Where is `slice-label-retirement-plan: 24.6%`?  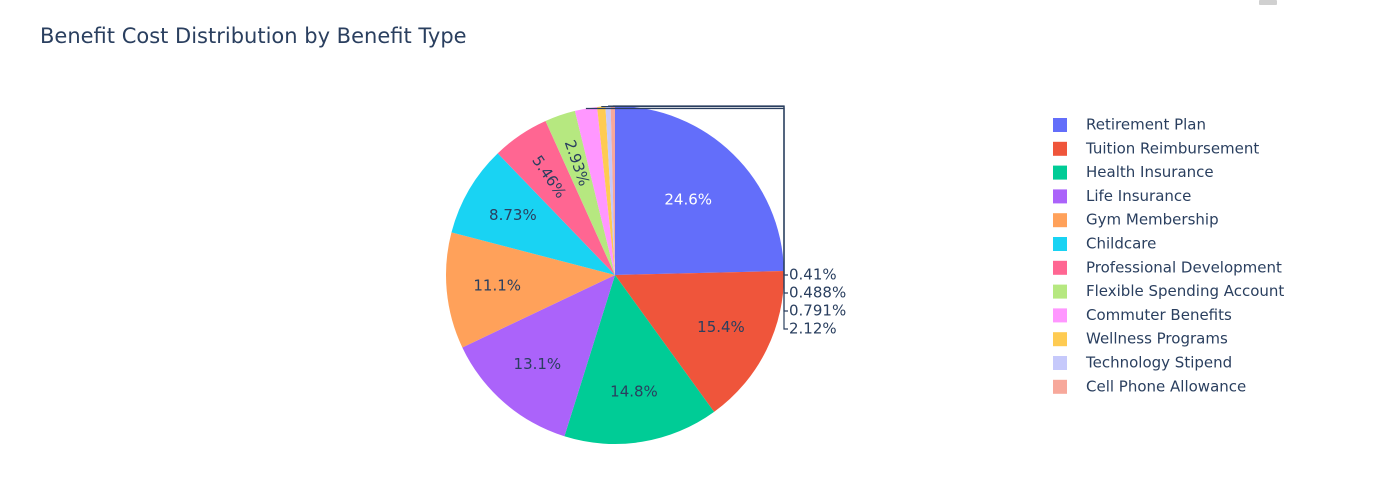 slice-label-retirement-plan: 24.6% is located at coordinates (688, 200).